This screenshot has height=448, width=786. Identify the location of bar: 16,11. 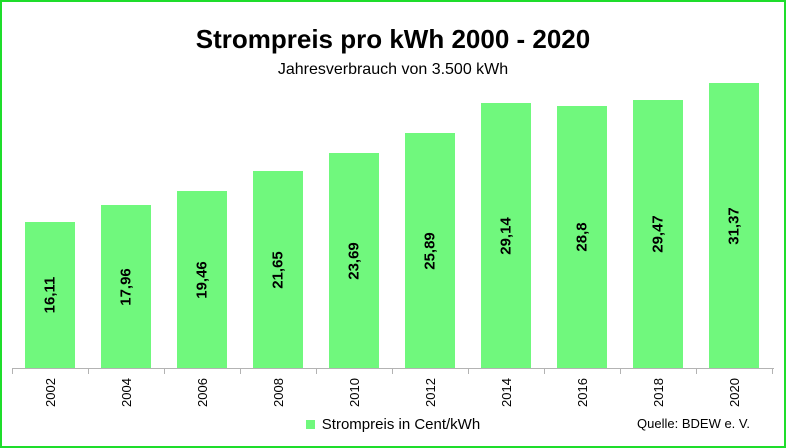
(50, 295).